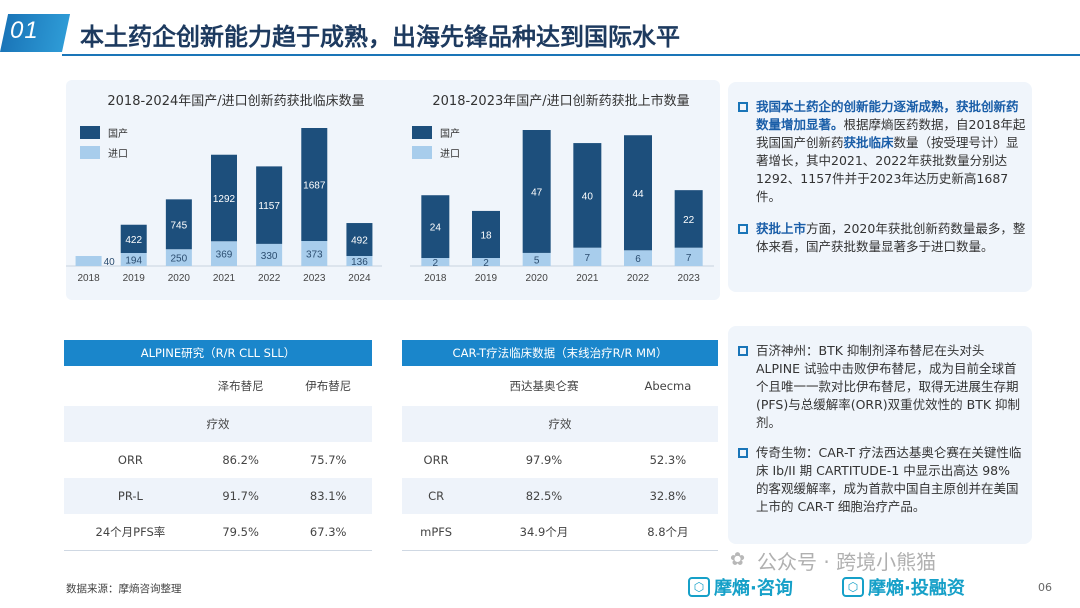 The width and height of the screenshot is (1080, 608). What do you see at coordinates (891, 133) in the screenshot?
I see `body-text: 根据摩熵医药数据，自2018年起我国国产创新药` at bounding box center [891, 133].